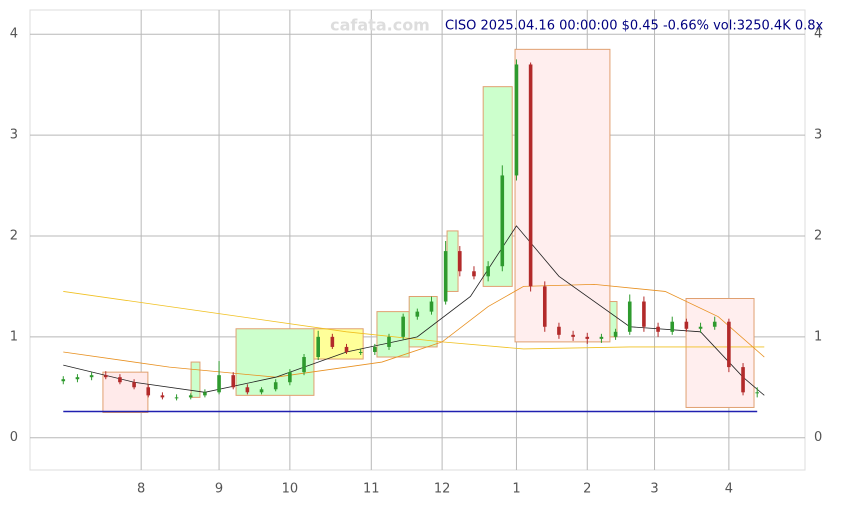  What do you see at coordinates (516, 489) in the screenshot?
I see `x-tick-label: 1` at bounding box center [516, 489].